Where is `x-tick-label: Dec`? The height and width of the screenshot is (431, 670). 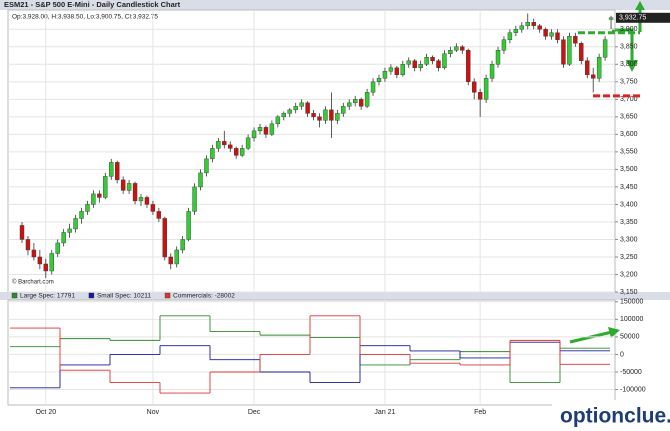 x-tick-label: Dec is located at coordinates (254, 412).